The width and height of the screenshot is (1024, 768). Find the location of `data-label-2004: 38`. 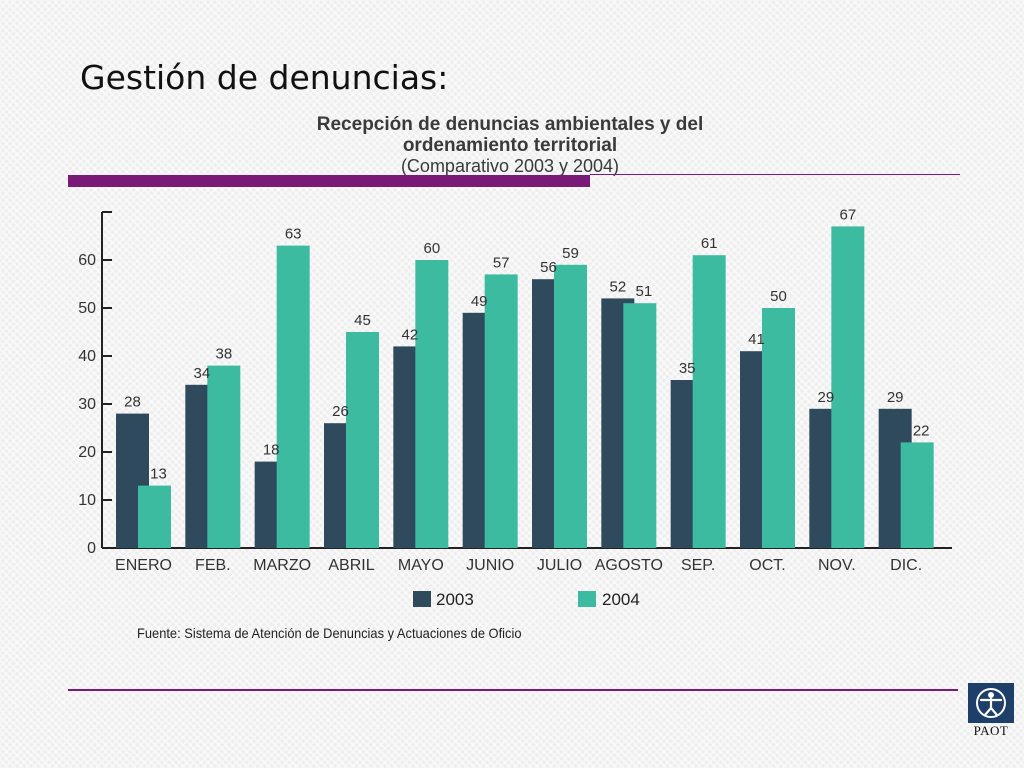

data-label-2004: 38 is located at coordinates (223, 354).